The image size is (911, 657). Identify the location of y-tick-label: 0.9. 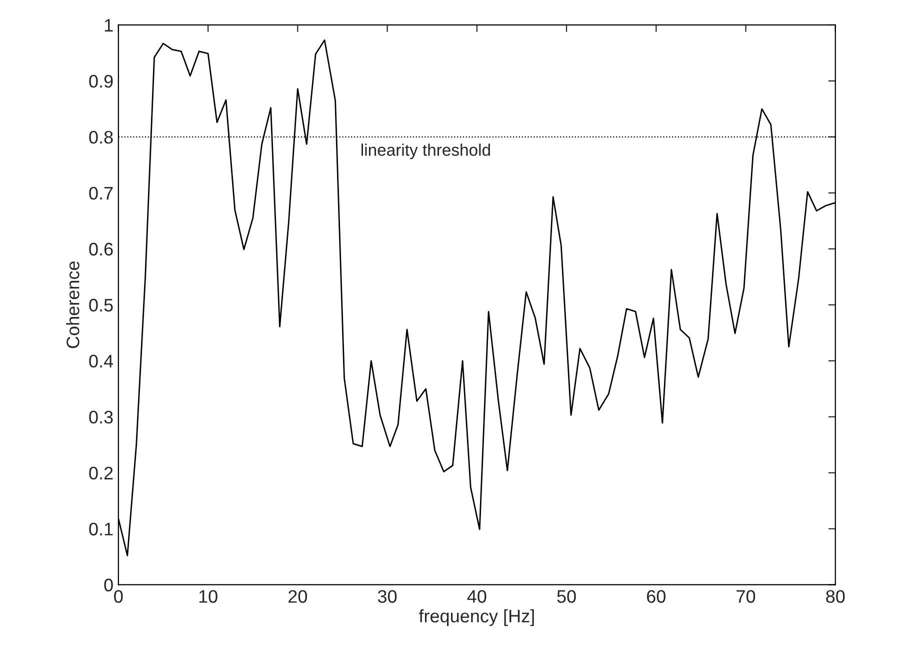
(101, 81).